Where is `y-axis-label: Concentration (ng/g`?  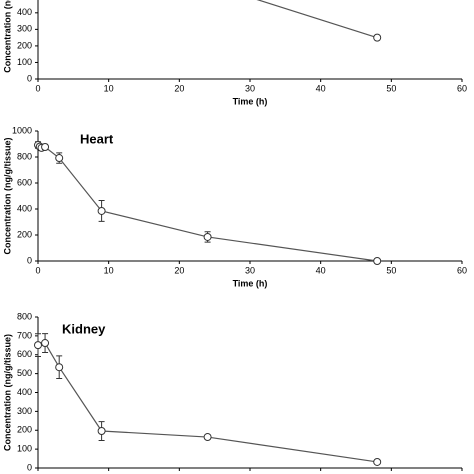 y-axis-label: Concentration (ng/g is located at coordinates (7, 36).